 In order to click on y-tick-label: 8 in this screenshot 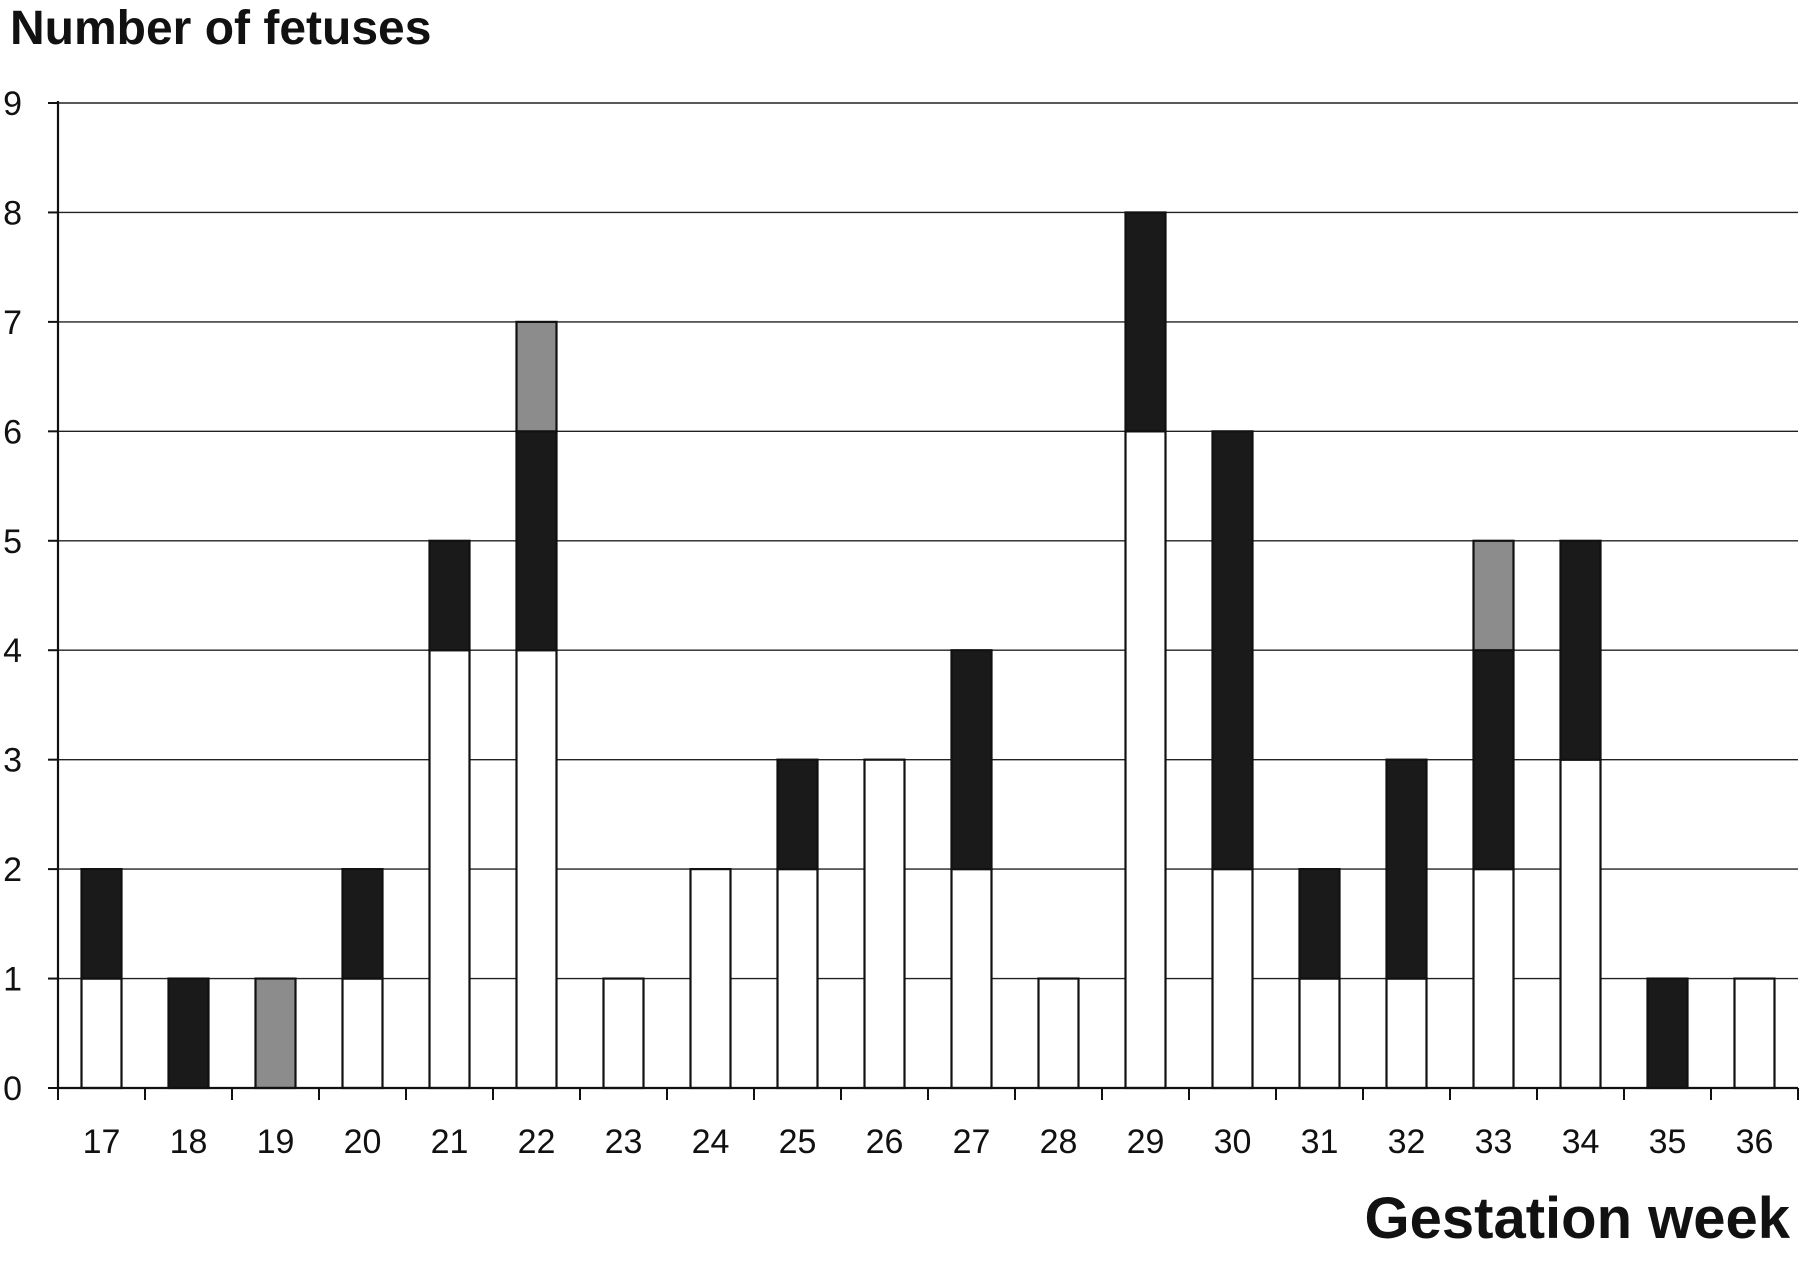, I will do `click(12, 213)`.